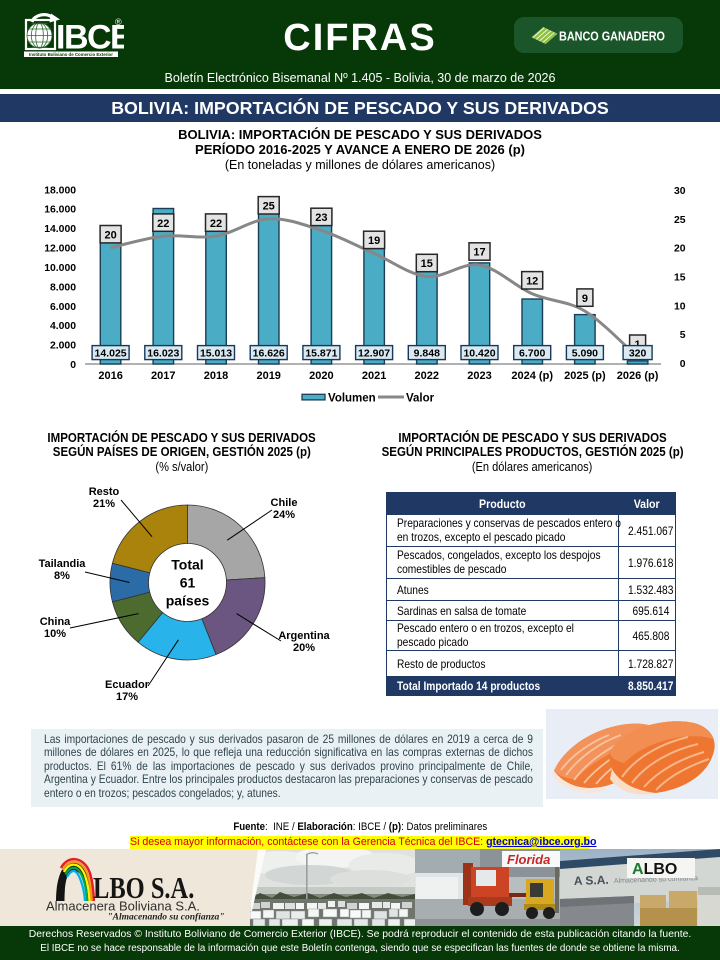  Describe the element at coordinates (123, 906) in the screenshot. I see `svg-text: Almacenera Boliviana S.A.` at that location.